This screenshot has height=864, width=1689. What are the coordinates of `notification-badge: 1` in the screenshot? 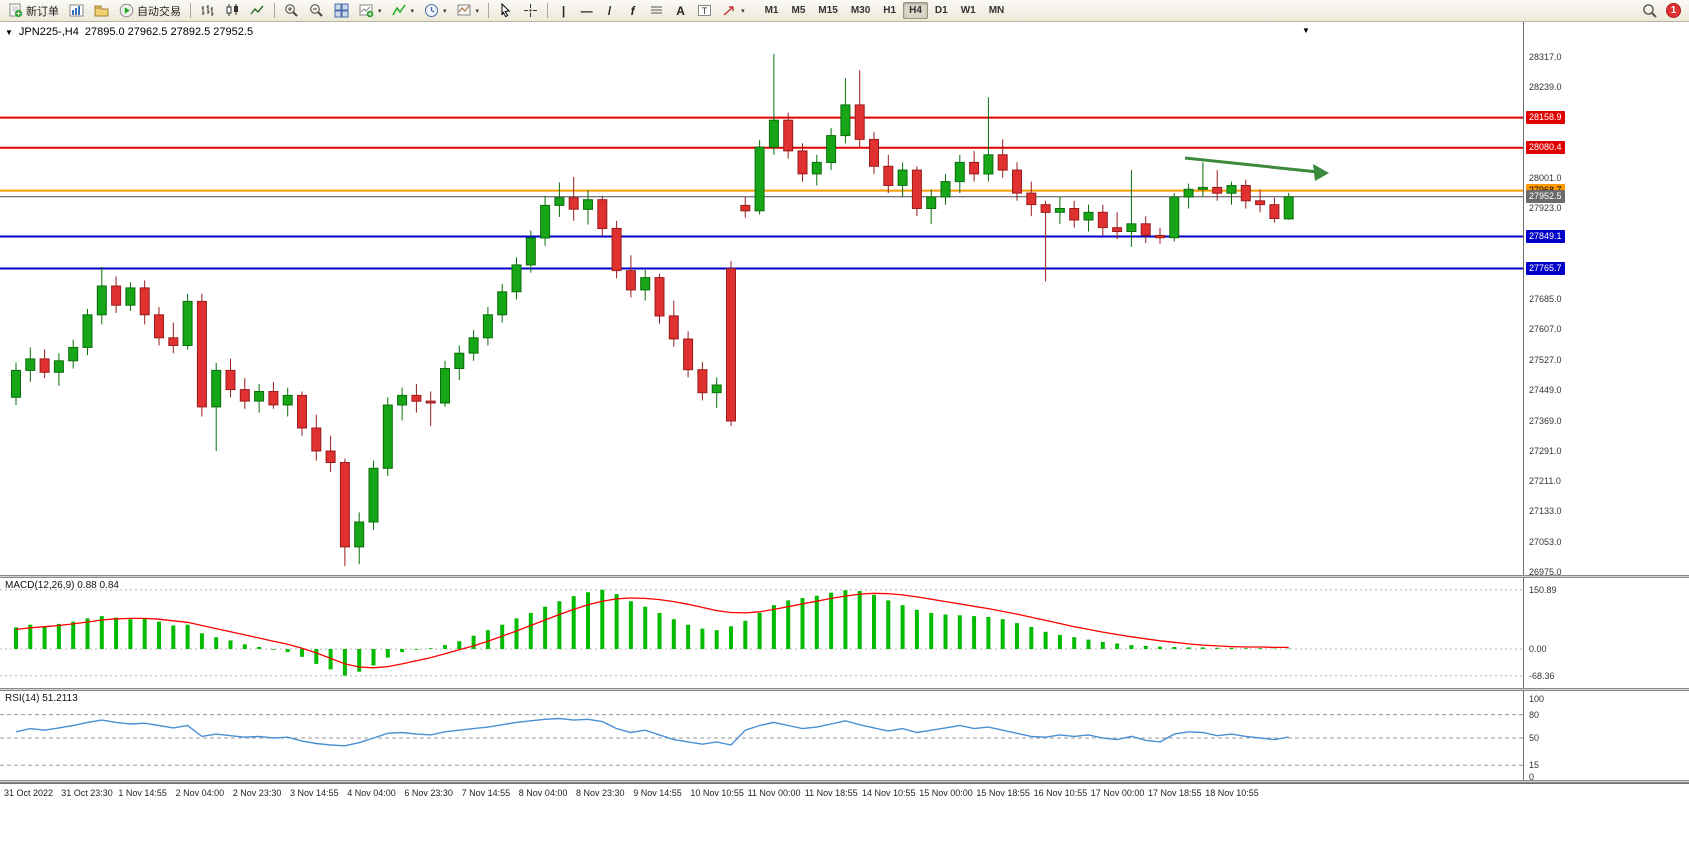 It's located at (1673, 10).